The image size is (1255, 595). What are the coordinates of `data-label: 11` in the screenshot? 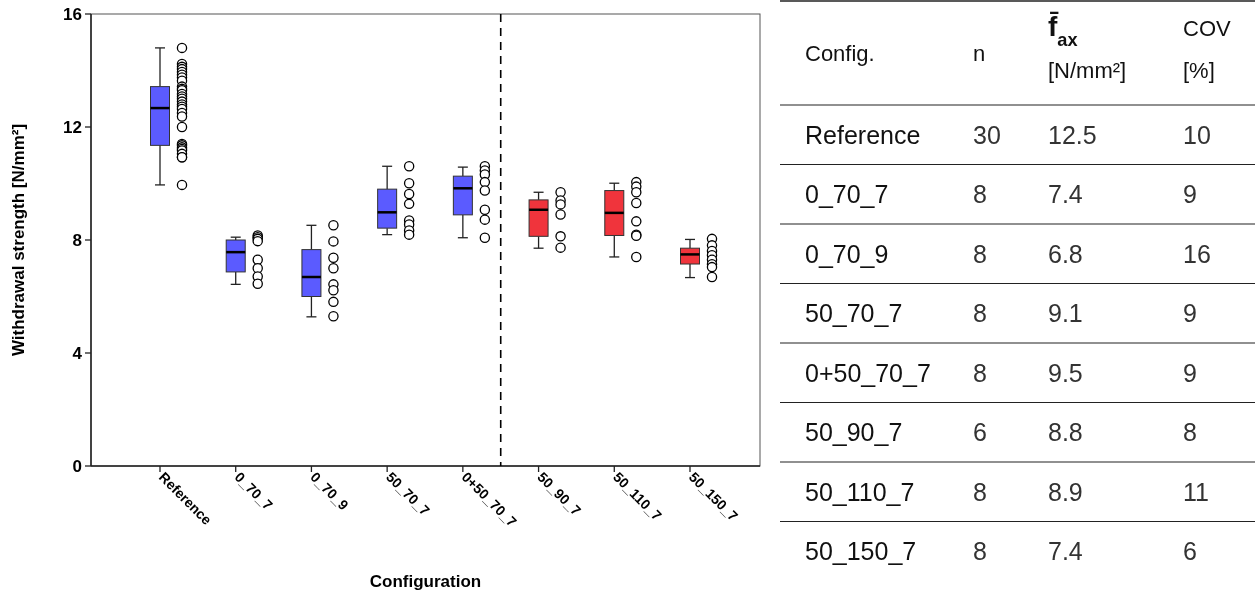 It's located at (1196, 491).